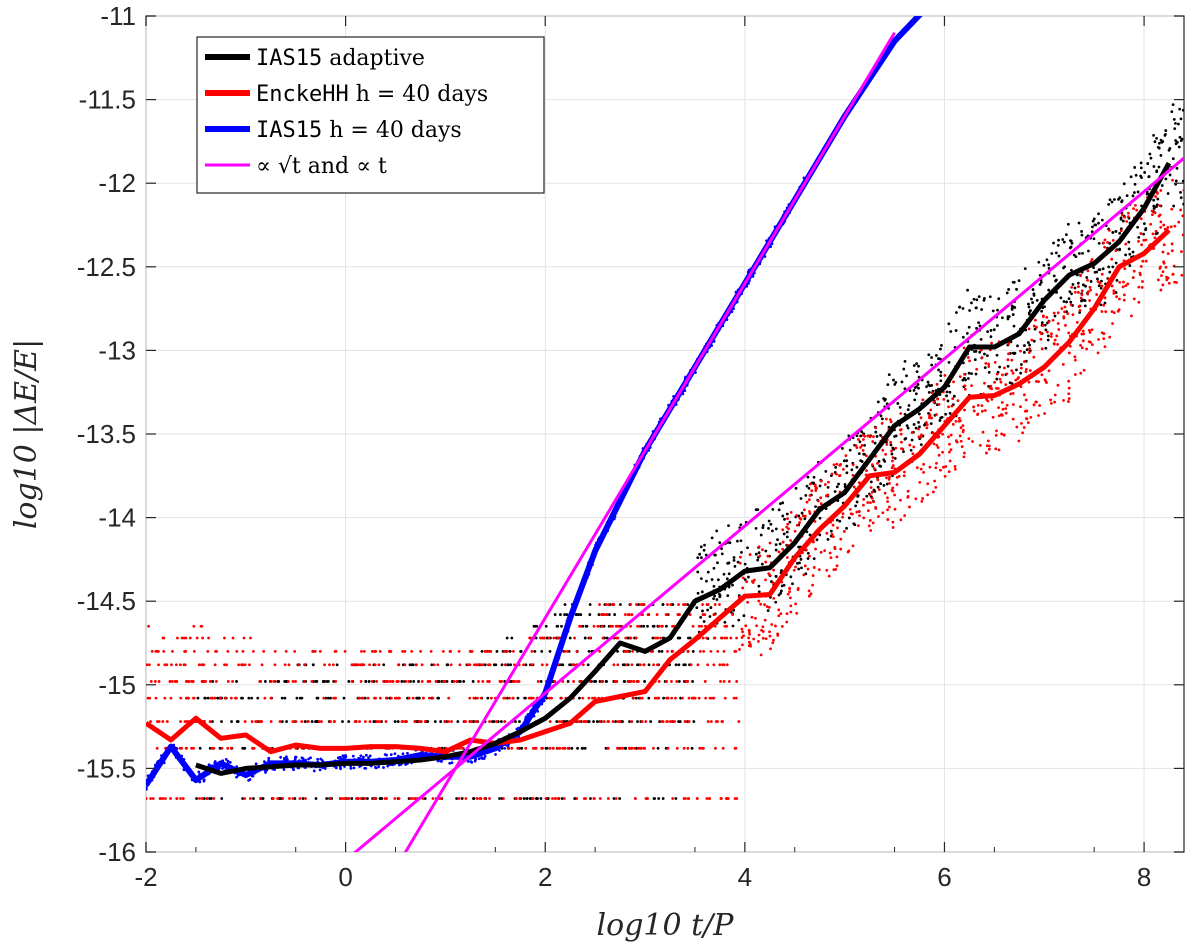 This screenshot has height=949, width=1197. I want to click on legend-entry: EnckeHH h = 40 days, so click(372, 94).